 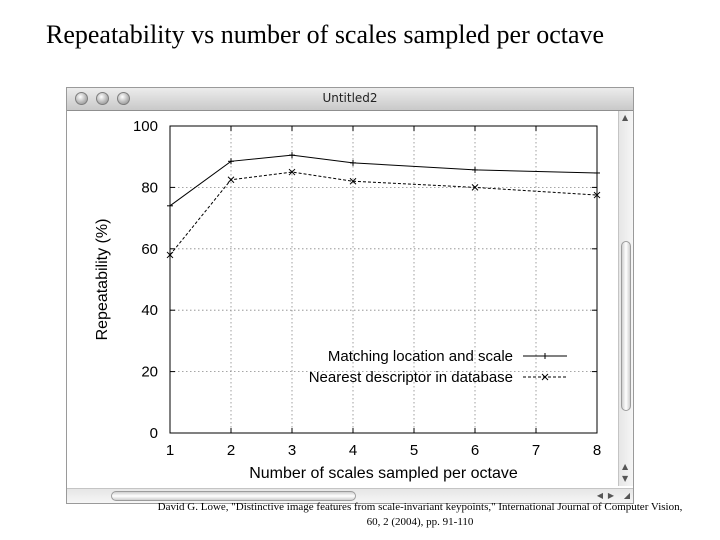 What do you see at coordinates (536, 450) in the screenshot?
I see `x-tick-label: 7` at bounding box center [536, 450].